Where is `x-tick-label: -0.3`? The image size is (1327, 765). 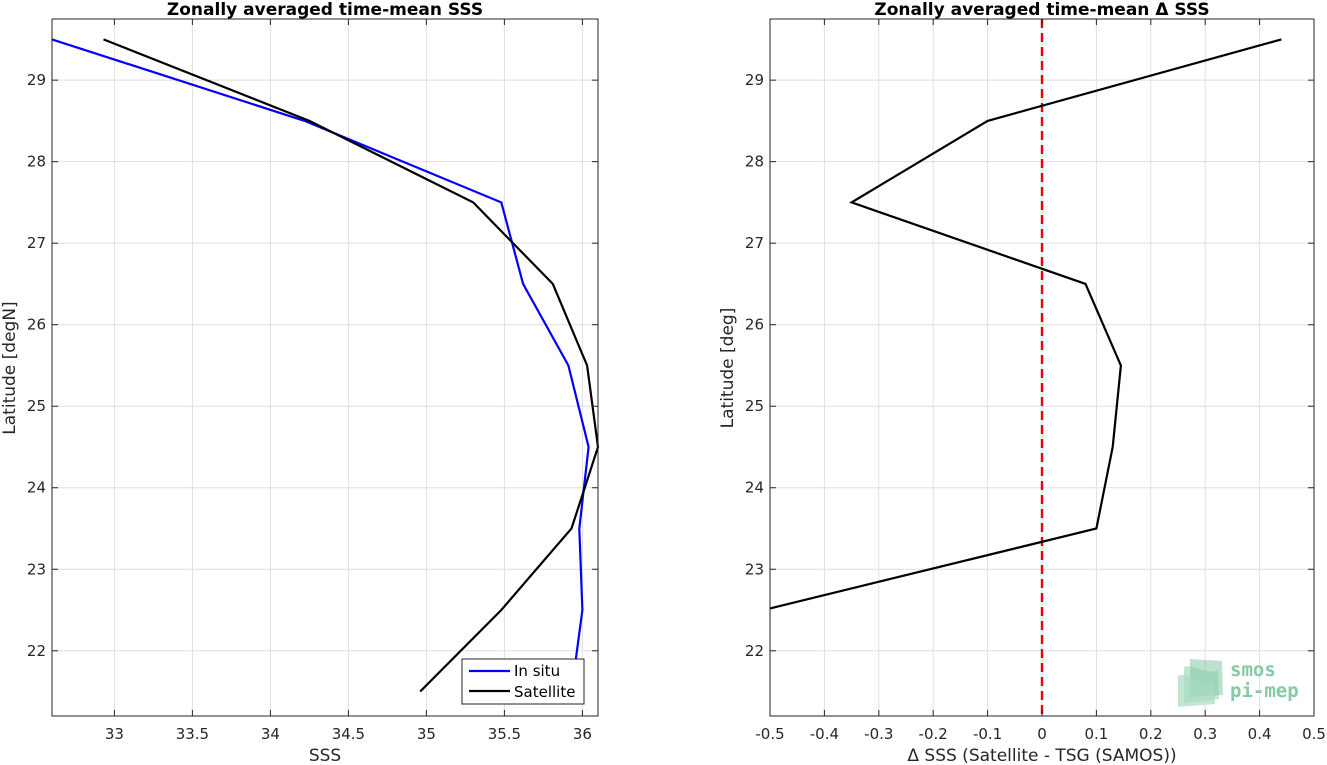
x-tick-label: -0.3 is located at coordinates (878, 734).